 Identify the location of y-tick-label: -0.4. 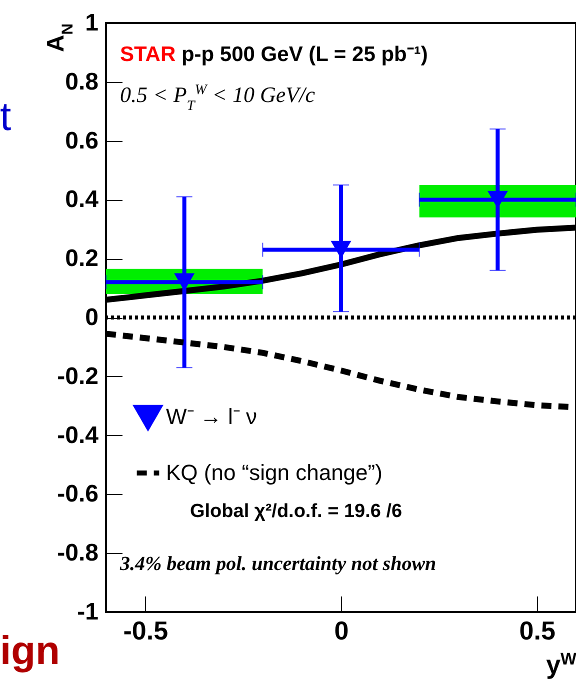
(78, 435).